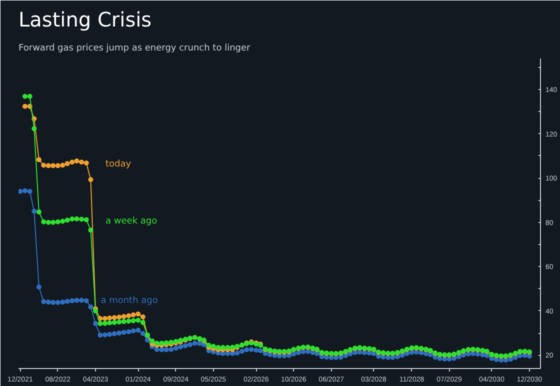  Describe the element at coordinates (129, 301) in the screenshot. I see `series-label: a month ago` at that location.